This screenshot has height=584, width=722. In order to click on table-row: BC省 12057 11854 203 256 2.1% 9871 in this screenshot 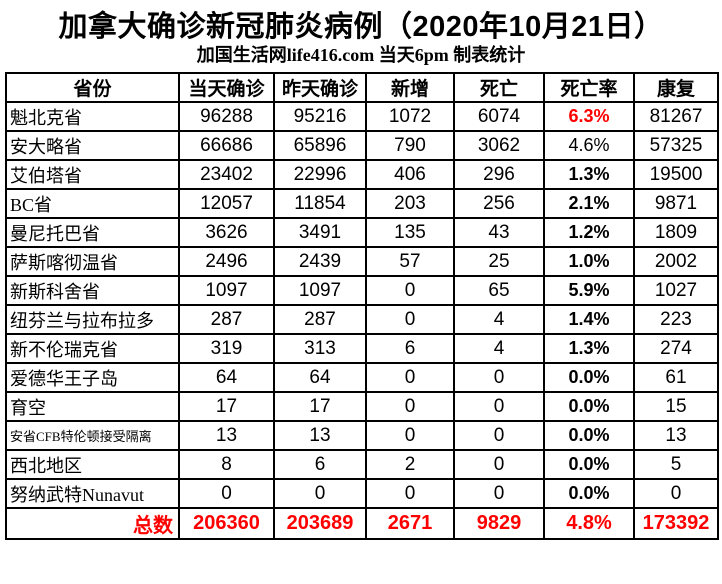, I will do `click(362, 203)`.